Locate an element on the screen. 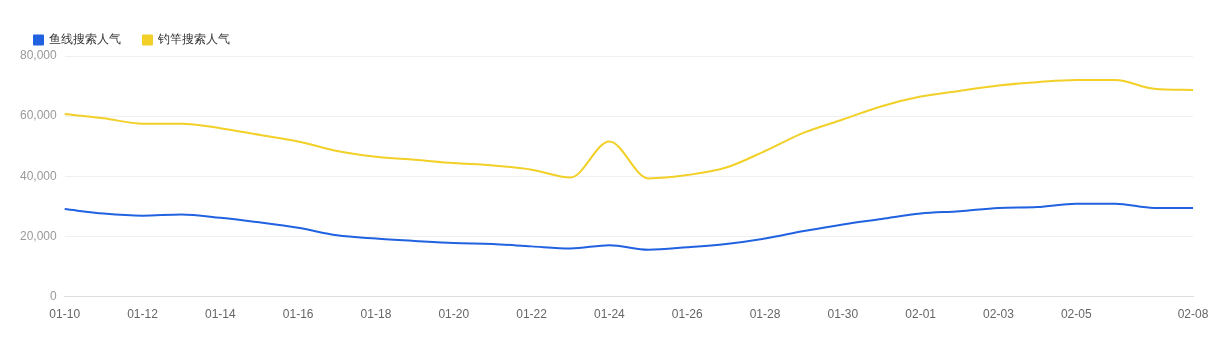 The image size is (1231, 337). x-tick-label: 01-24 is located at coordinates (610, 314).